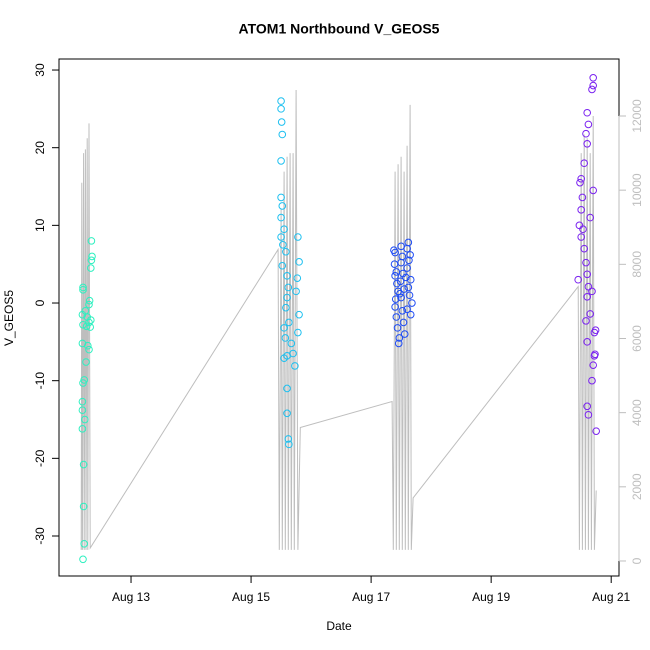 The height and width of the screenshot is (650, 650). What do you see at coordinates (40, 302) in the screenshot?
I see `y-tick-label: 0` at bounding box center [40, 302].